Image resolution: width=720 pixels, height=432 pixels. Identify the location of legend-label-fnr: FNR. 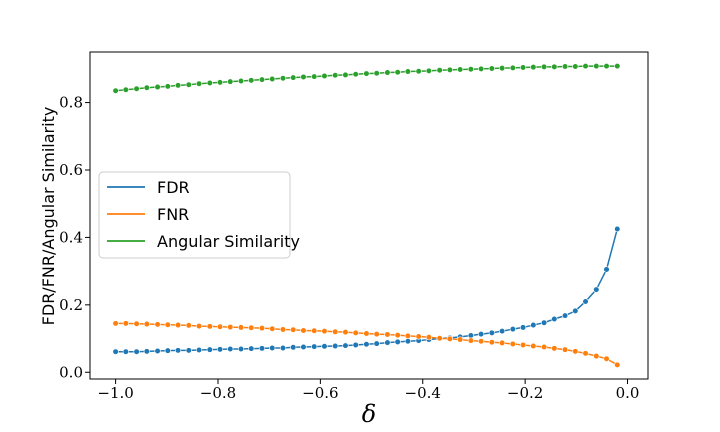
(173, 214).